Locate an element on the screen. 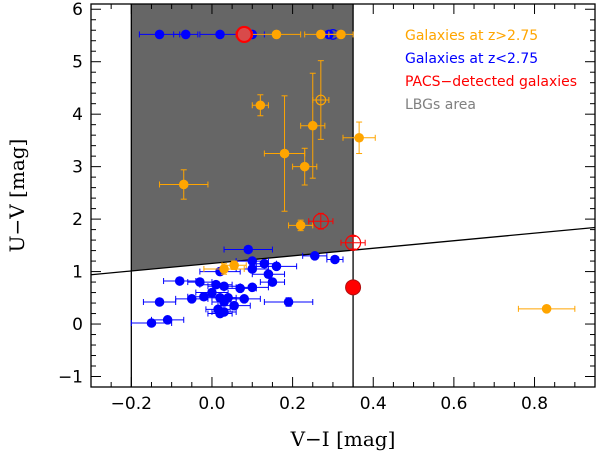  x-tick-label: 0.2 is located at coordinates (292, 404).